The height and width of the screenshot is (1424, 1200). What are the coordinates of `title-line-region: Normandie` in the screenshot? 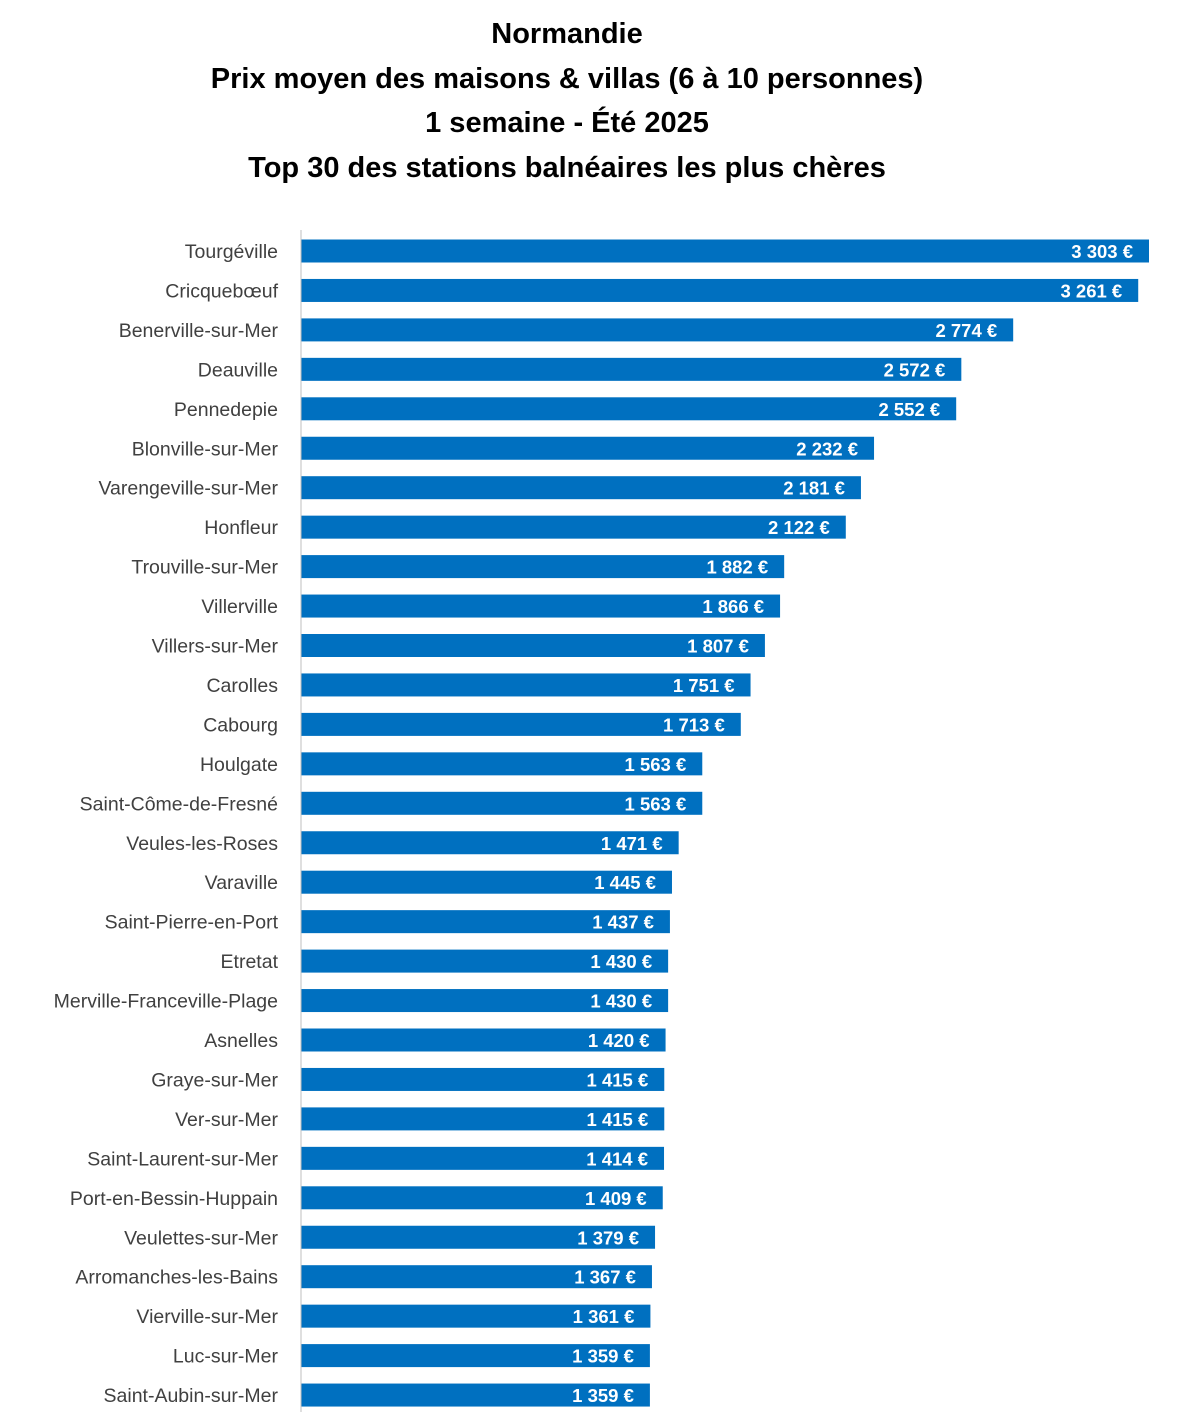 It's located at (567, 34).